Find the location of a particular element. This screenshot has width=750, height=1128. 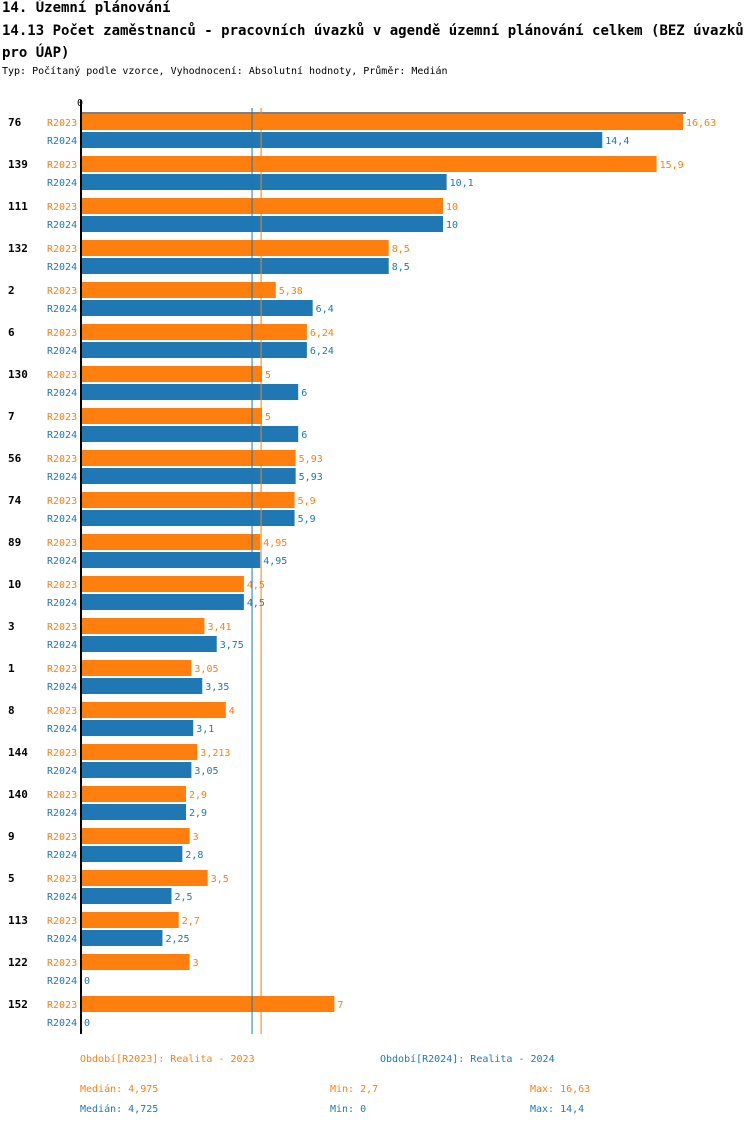

category-label: 9 is located at coordinates (11, 836).